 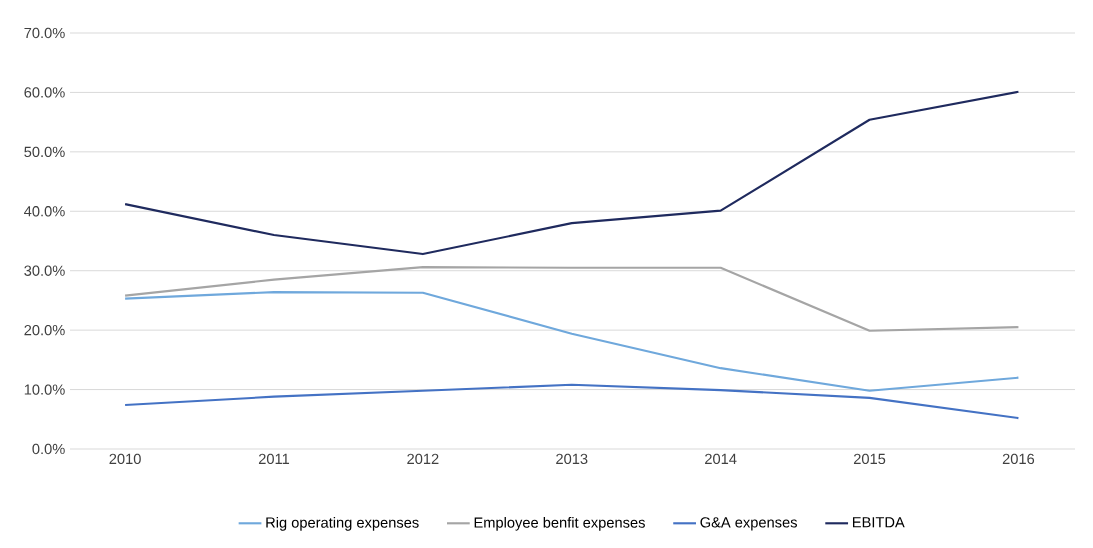 What do you see at coordinates (572, 459) in the screenshot?
I see `x-tick-label: 2013` at bounding box center [572, 459].